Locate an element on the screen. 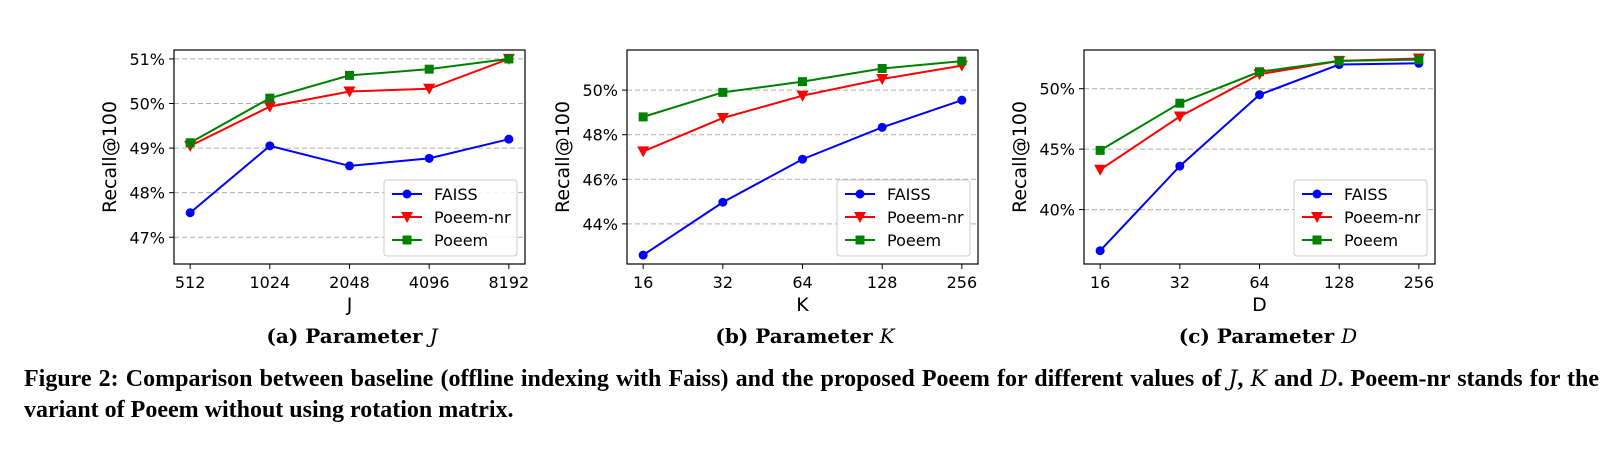 Image resolution: width=1623 pixels, height=466 pixels. subcaption-b: (b) Parameter K is located at coordinates (805, 336).